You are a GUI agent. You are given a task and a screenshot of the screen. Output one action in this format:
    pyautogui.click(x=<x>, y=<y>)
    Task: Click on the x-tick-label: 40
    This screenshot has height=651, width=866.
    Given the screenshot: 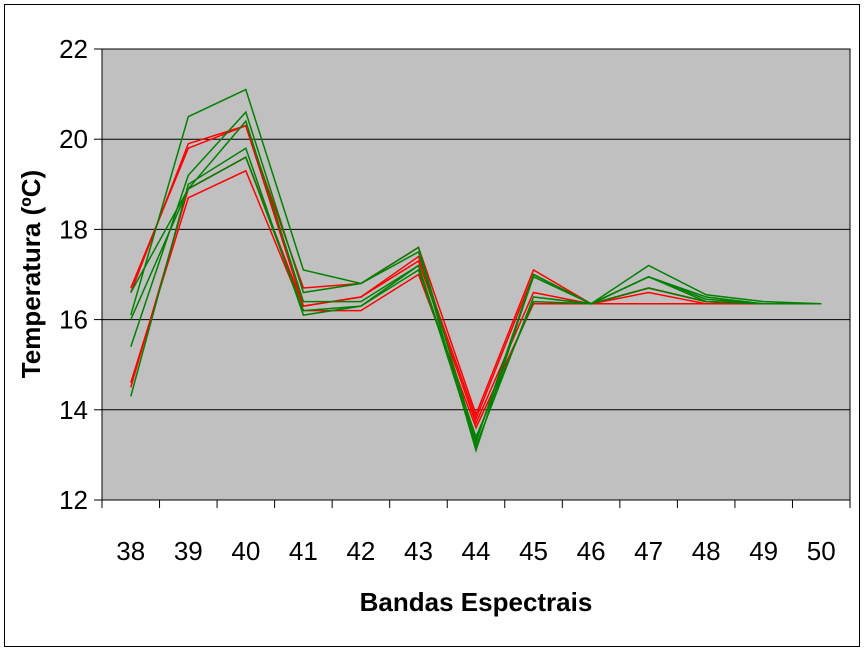 What is the action you would take?
    pyautogui.click(x=245, y=551)
    